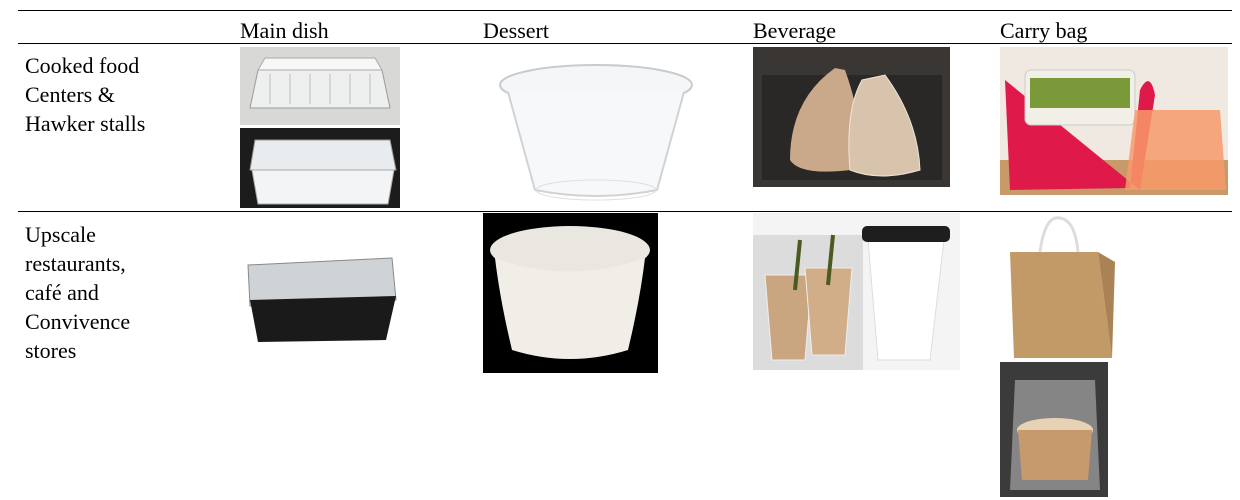  Describe the element at coordinates (51, 350) in the screenshot. I see `row-label-line: stores` at that location.